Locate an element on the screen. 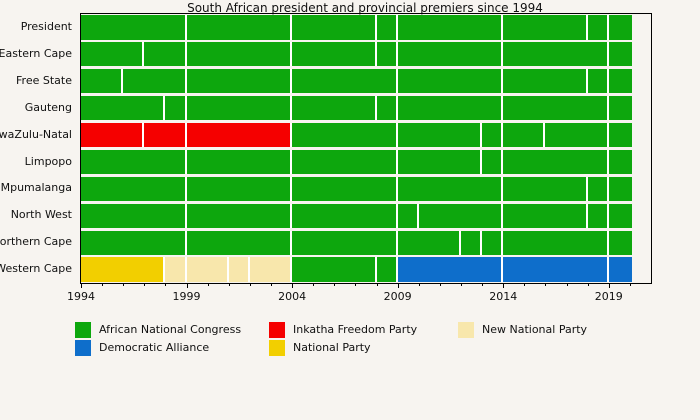 Image resolution: width=700 pixels, height=420 pixels. x-tick-label-2004: 2004 is located at coordinates (292, 296).